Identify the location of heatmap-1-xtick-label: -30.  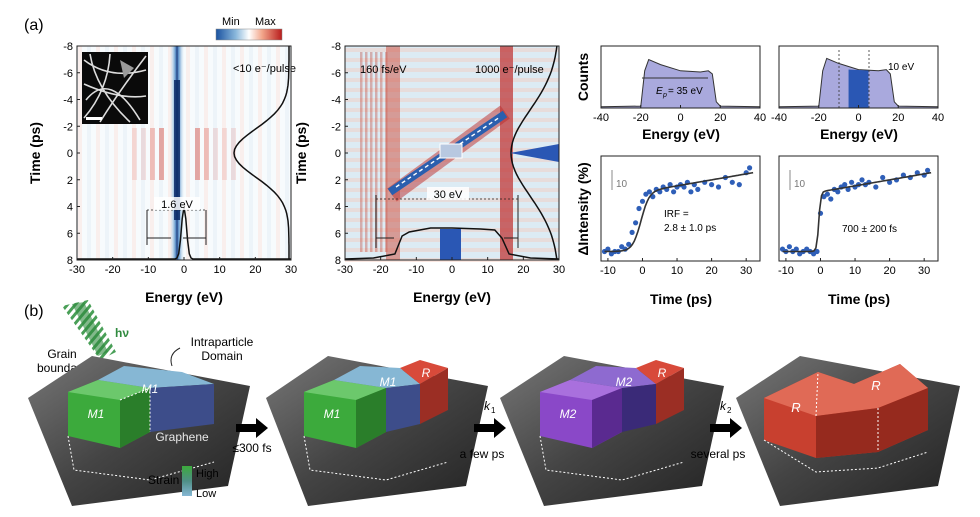
(77, 270).